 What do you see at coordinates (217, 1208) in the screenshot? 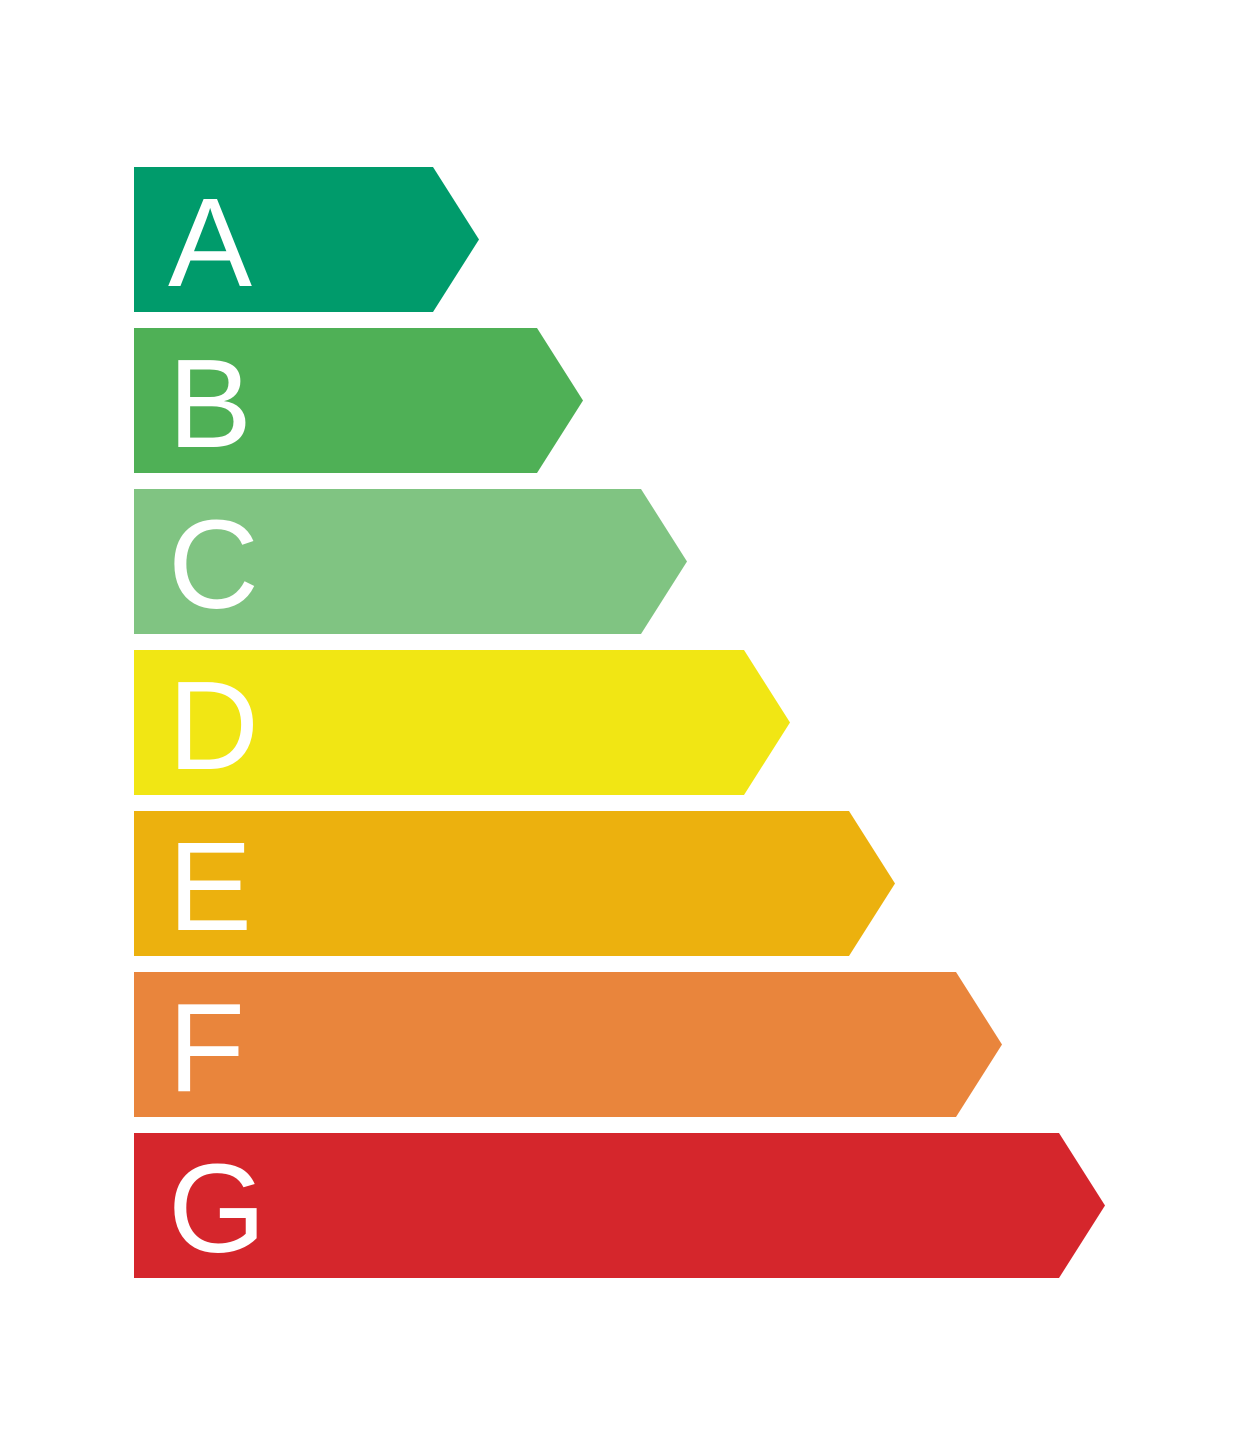
I see `rating-label-g: G` at bounding box center [217, 1208].